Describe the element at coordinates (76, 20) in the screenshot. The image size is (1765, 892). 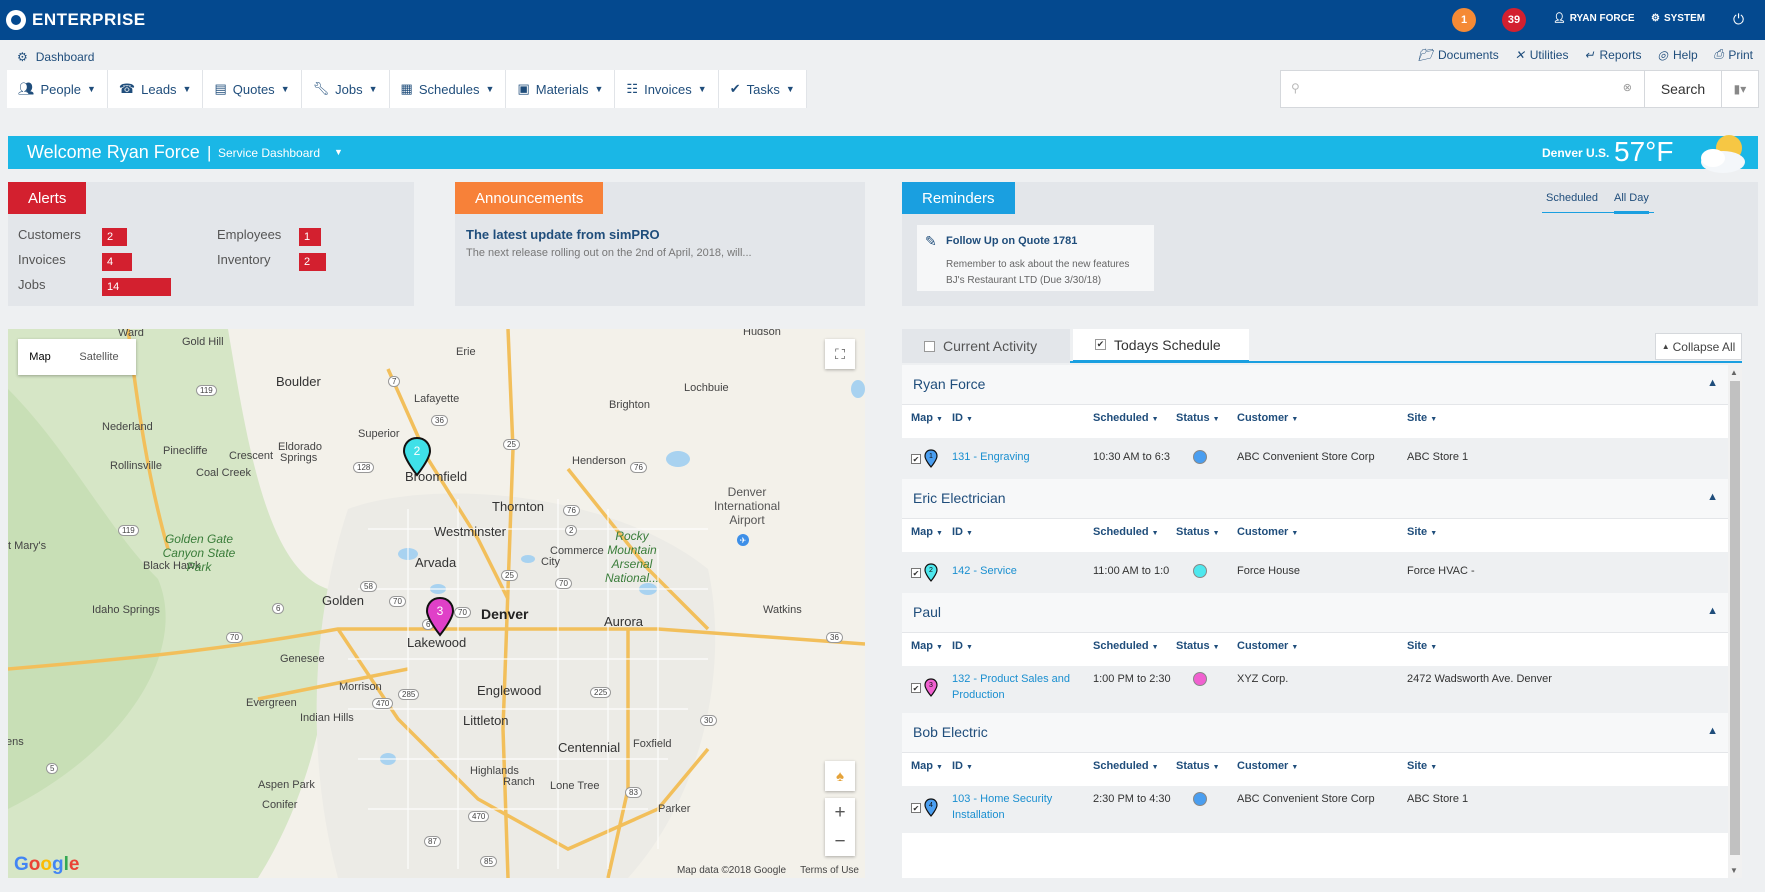
I see `brand: ENTERPRISE` at that location.